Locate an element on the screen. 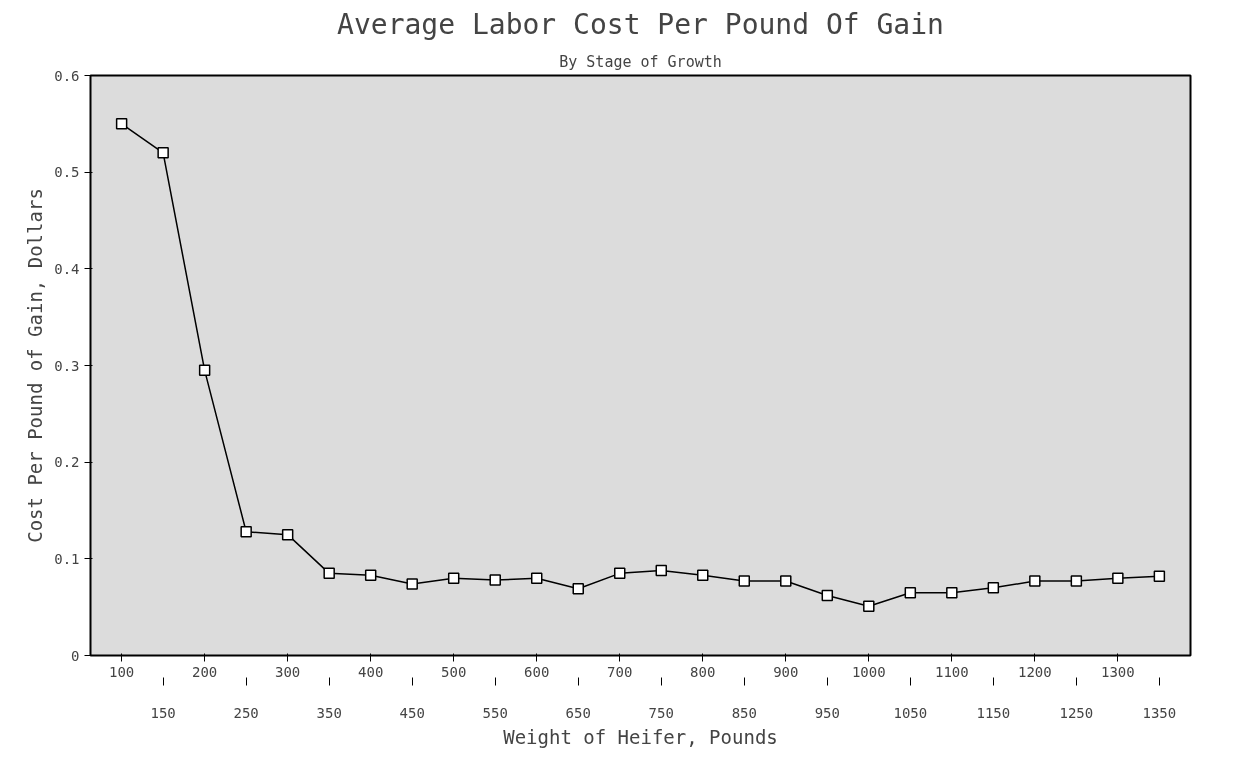 The height and width of the screenshot is (762, 1245). x-tick-label: 600 is located at coordinates (537, 671).